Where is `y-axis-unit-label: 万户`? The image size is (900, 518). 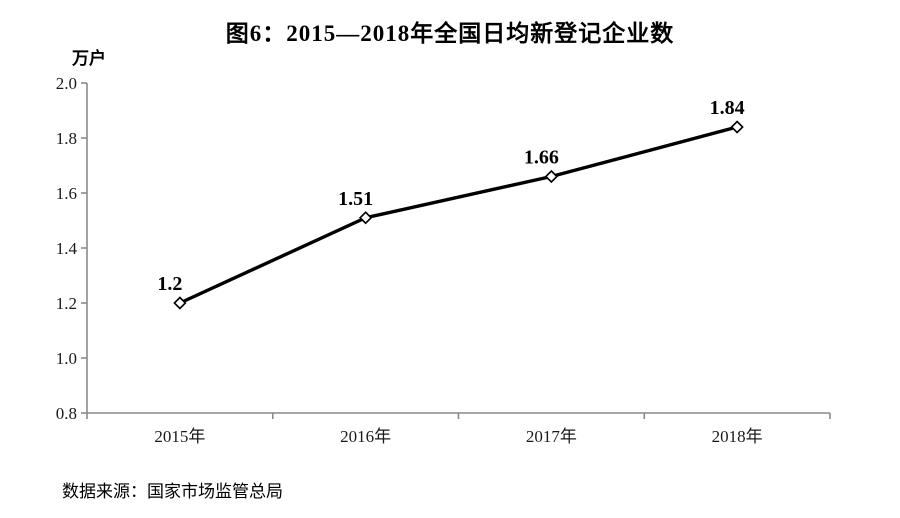 y-axis-unit-label: 万户 is located at coordinates (89, 58).